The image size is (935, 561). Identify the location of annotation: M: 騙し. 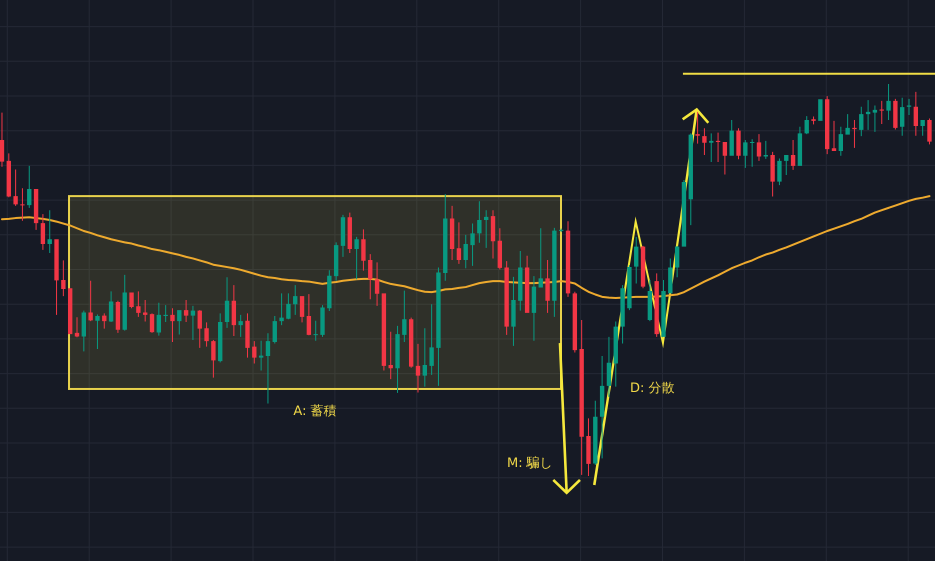
(530, 463).